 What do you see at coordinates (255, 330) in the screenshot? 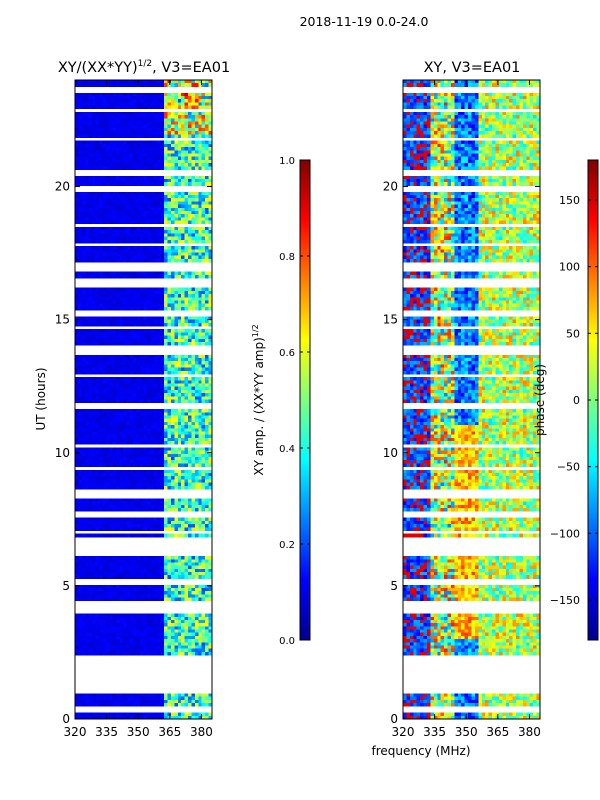
I see `amp-colorbar-label-exp: 1/2` at bounding box center [255, 330].